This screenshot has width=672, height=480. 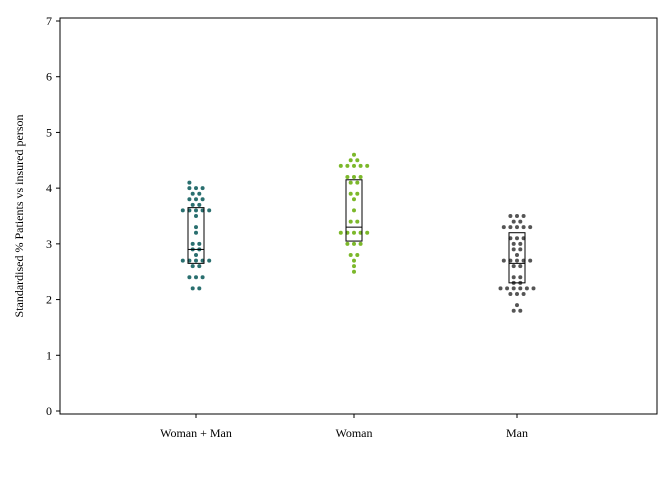 What do you see at coordinates (196, 433) in the screenshot?
I see `x-tick-label: Woman + Man` at bounding box center [196, 433].